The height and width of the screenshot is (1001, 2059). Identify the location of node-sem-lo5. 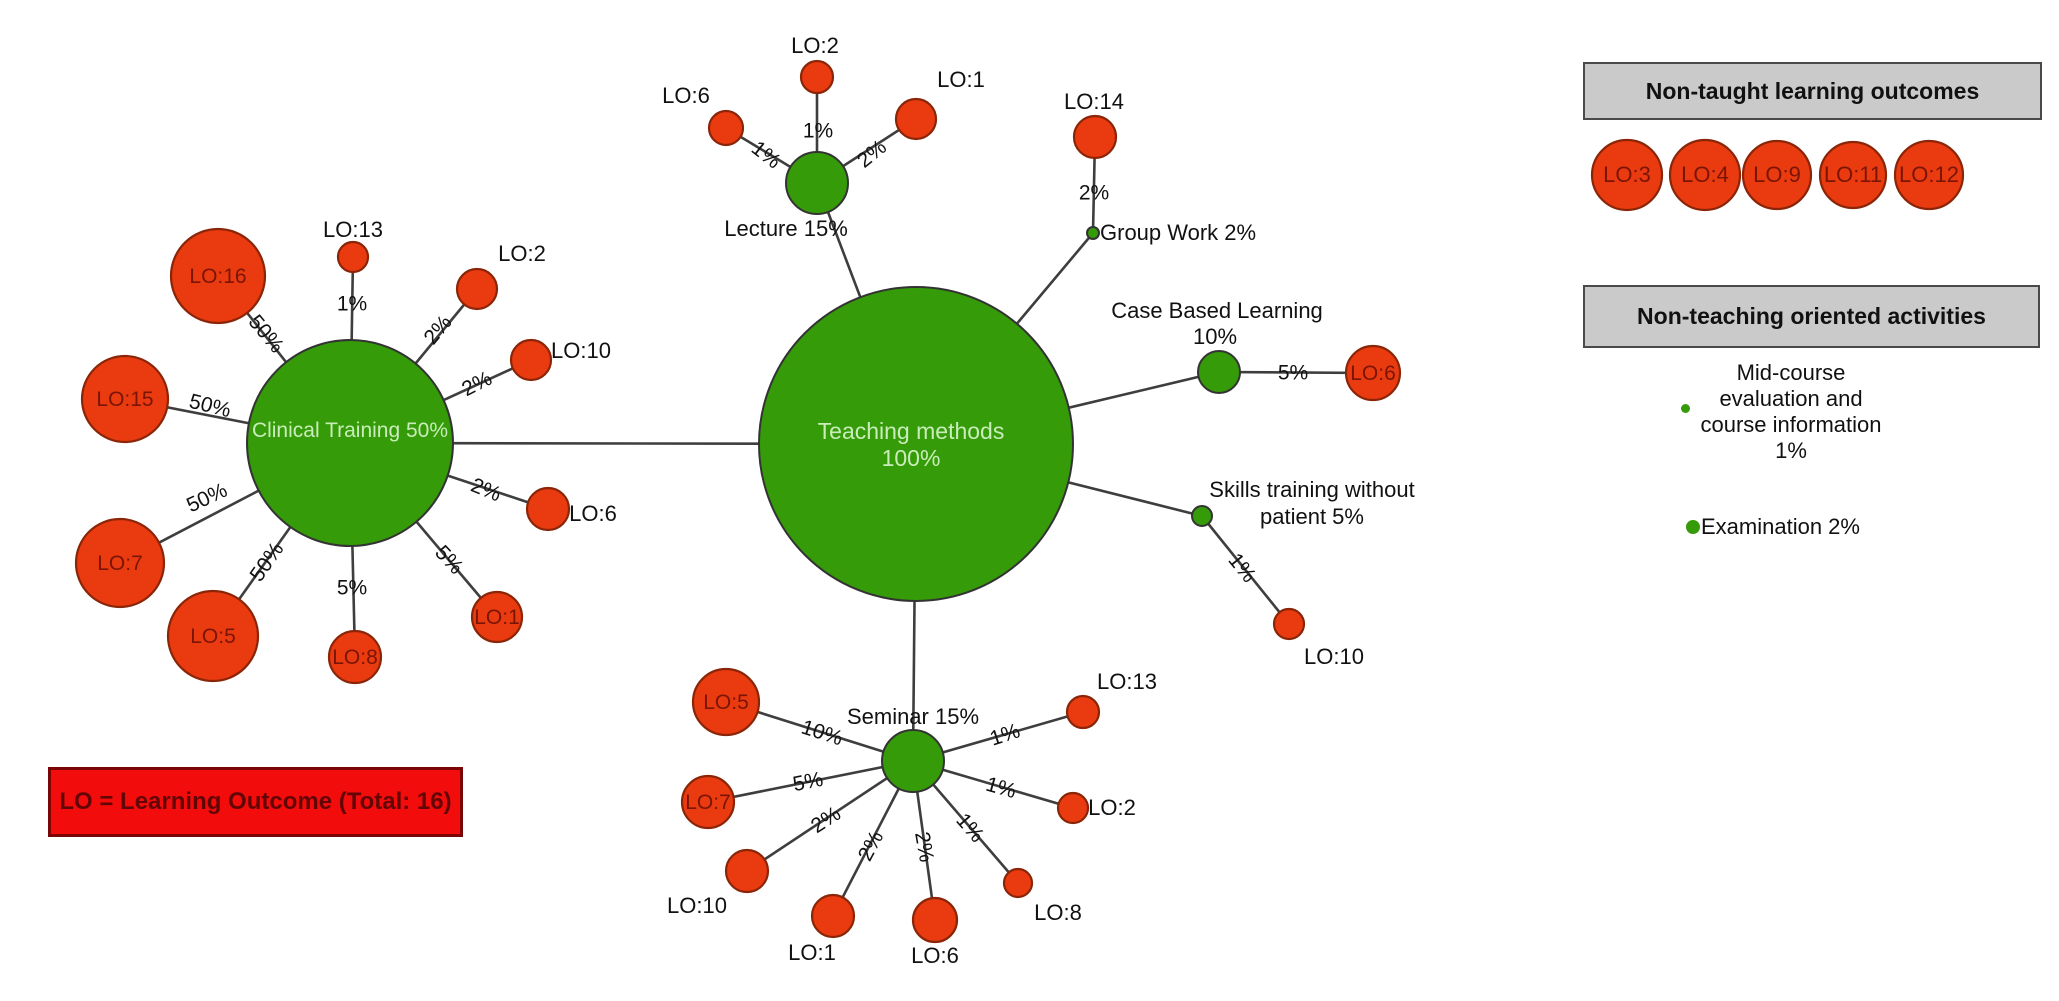
(726, 702).